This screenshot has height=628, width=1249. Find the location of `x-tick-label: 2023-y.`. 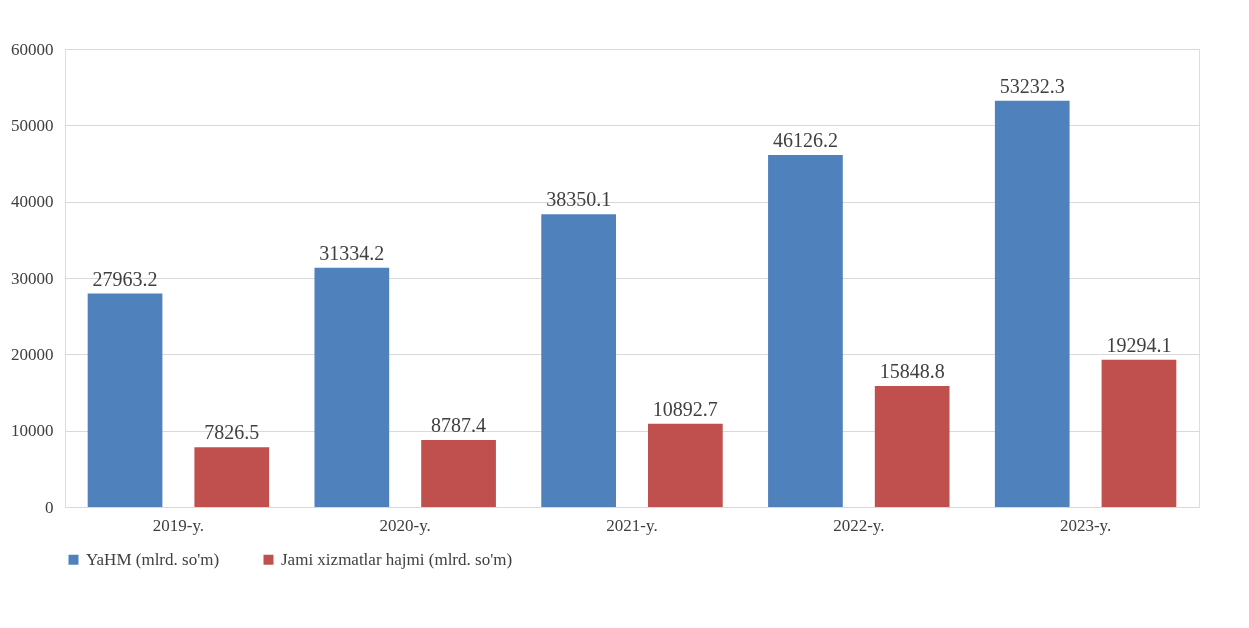

x-tick-label: 2023-y. is located at coordinates (1085, 525).